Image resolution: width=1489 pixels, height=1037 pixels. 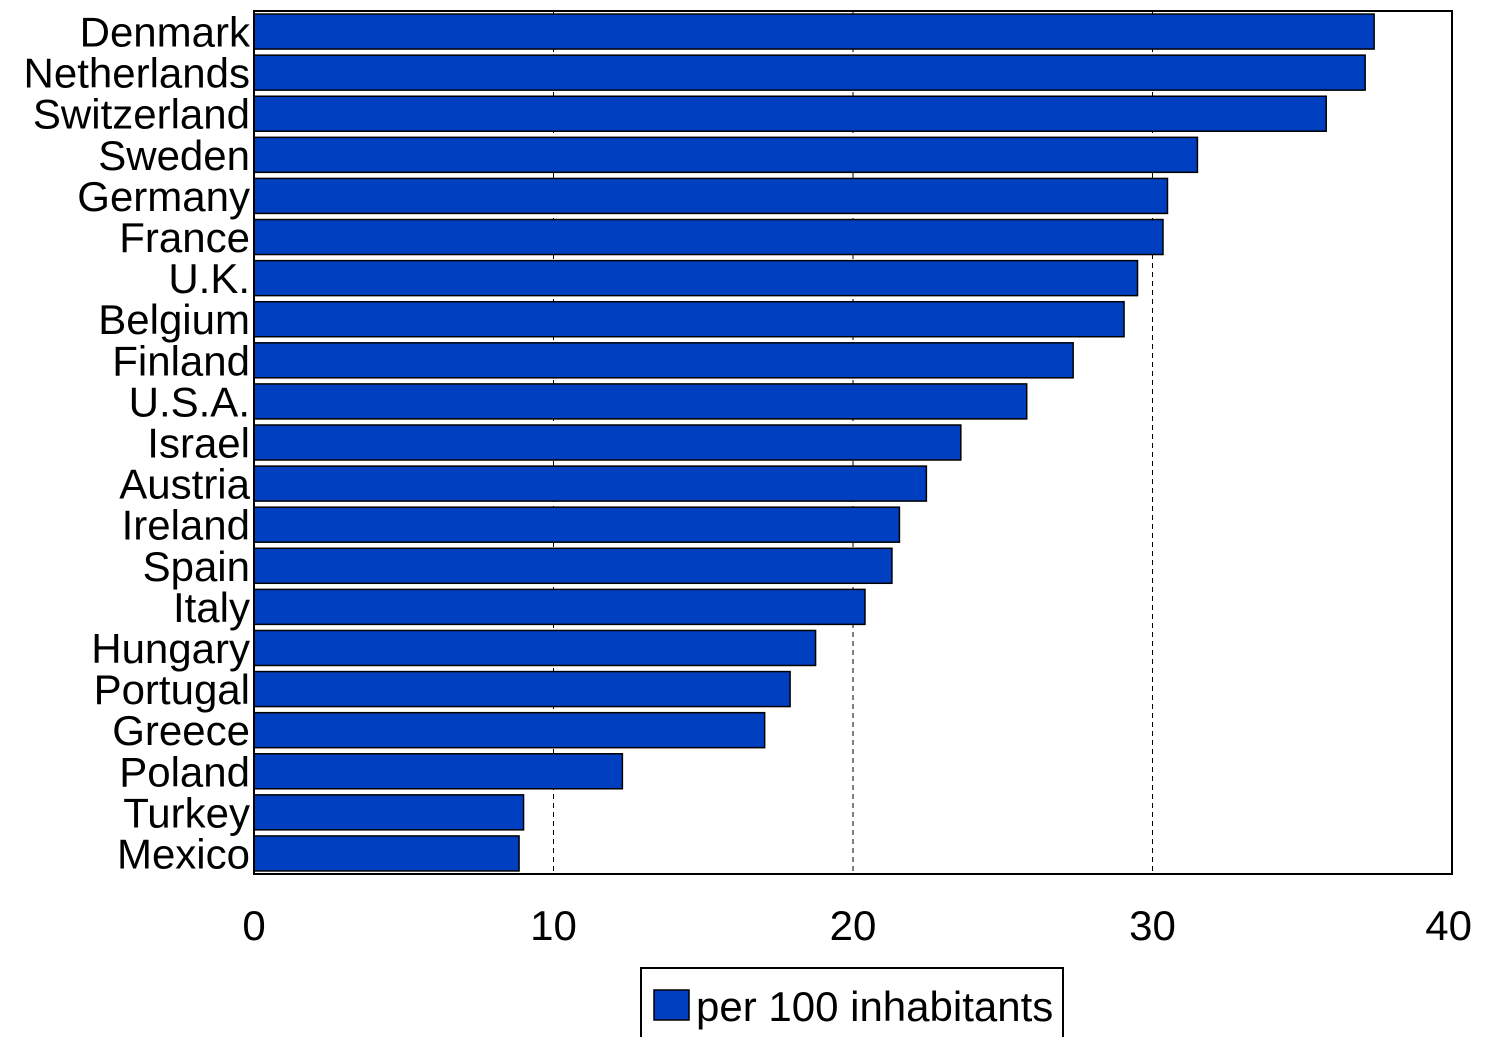 I want to click on category-label-switzerland: Switzerland, so click(x=141, y=114).